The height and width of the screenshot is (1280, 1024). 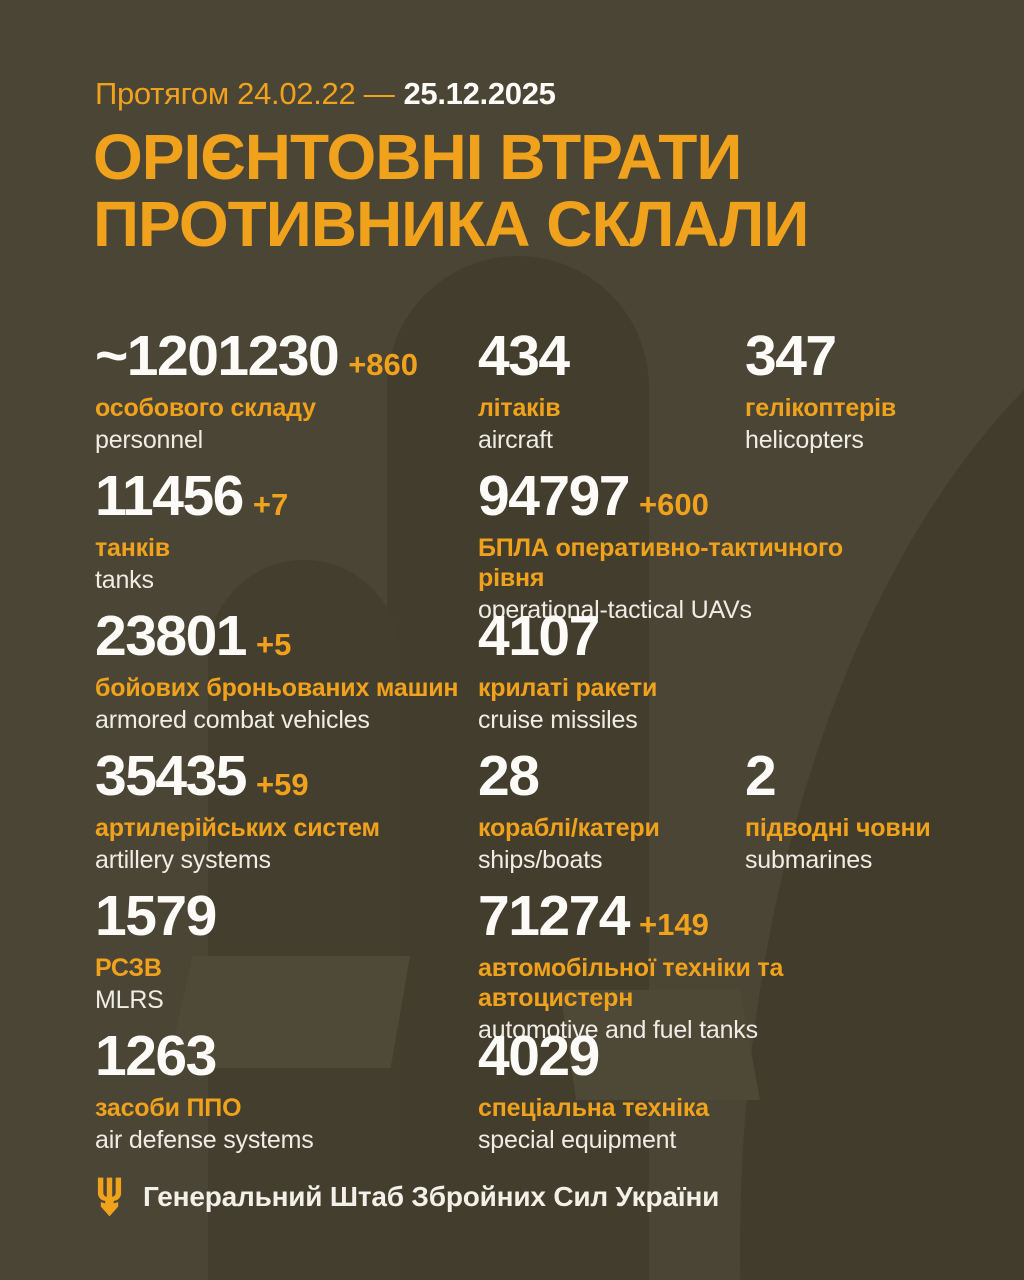 What do you see at coordinates (124, 580) in the screenshot?
I see `stat-label-en: tanks` at bounding box center [124, 580].